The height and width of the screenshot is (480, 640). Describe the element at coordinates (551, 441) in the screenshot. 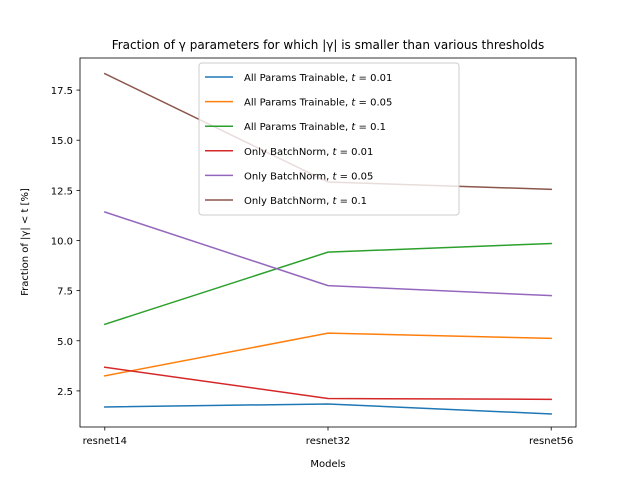

I see `x-tick-label: resnet56` at that location.